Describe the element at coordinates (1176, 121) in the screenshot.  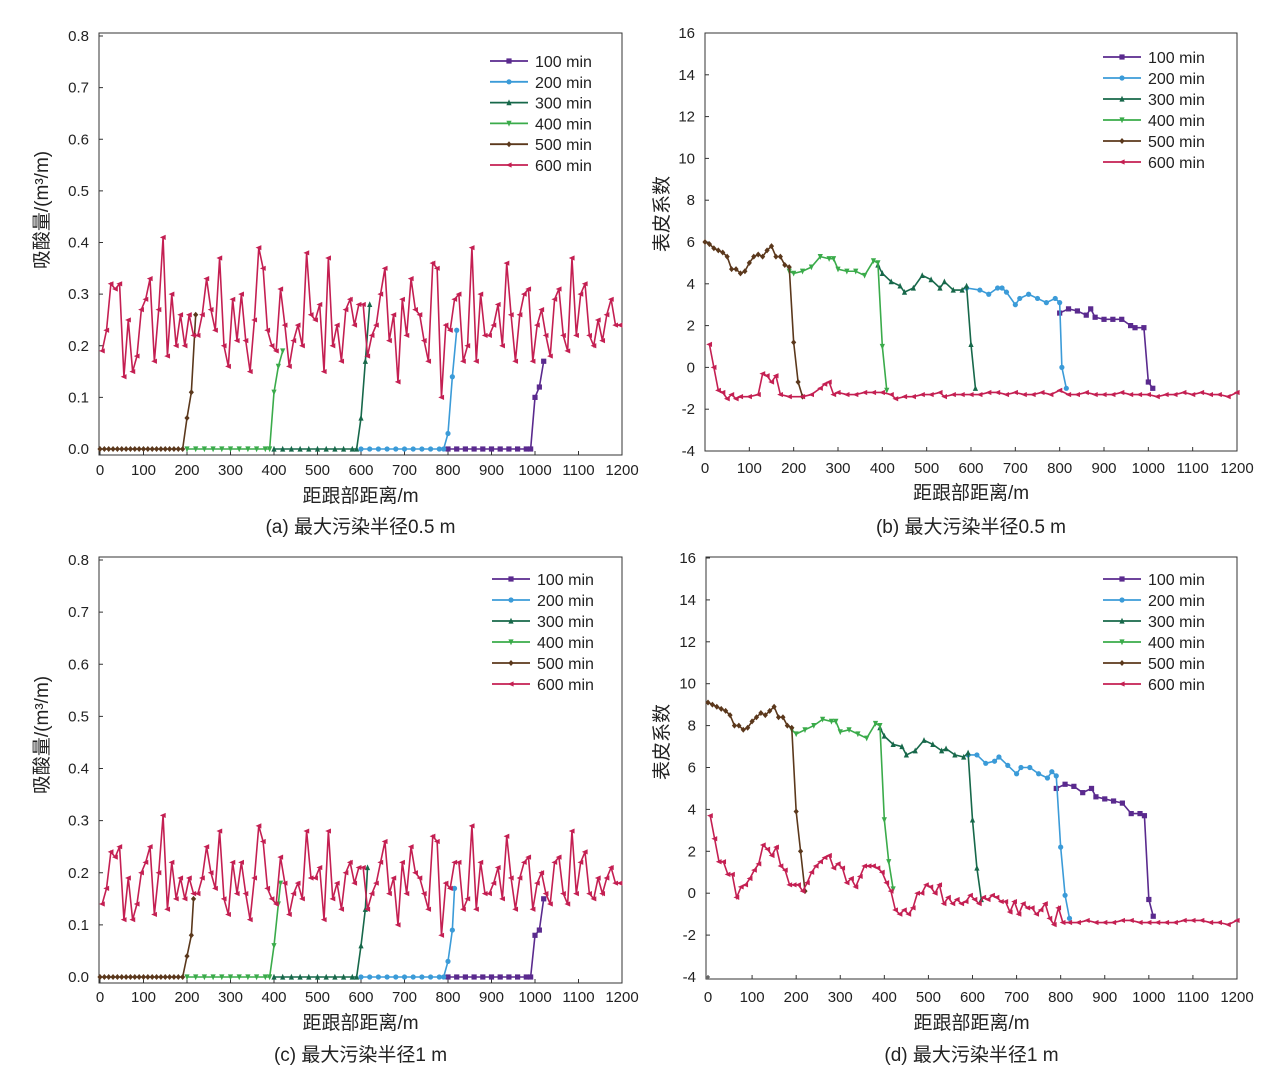
I see `legend-label: 400 min` at that location.